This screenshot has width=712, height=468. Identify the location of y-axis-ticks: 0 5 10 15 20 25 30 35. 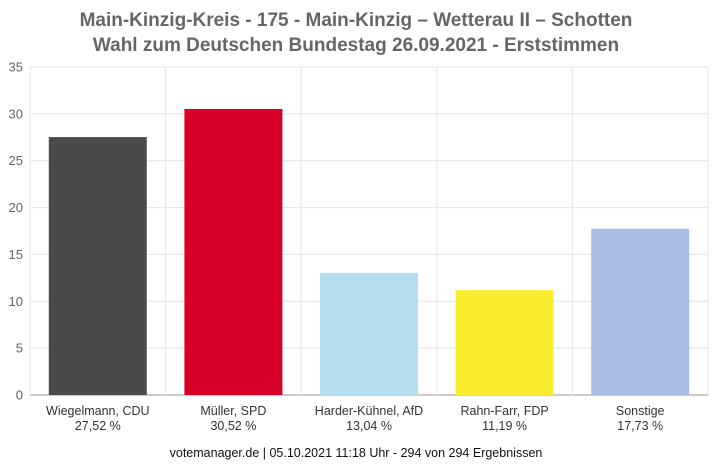
(16, 231).